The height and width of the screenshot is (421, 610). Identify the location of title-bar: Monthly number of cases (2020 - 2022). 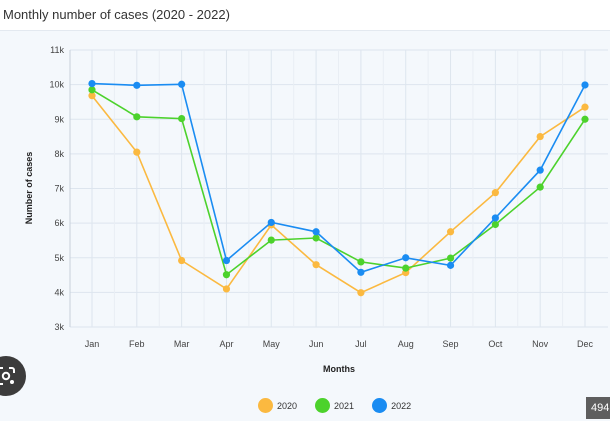
(305, 15).